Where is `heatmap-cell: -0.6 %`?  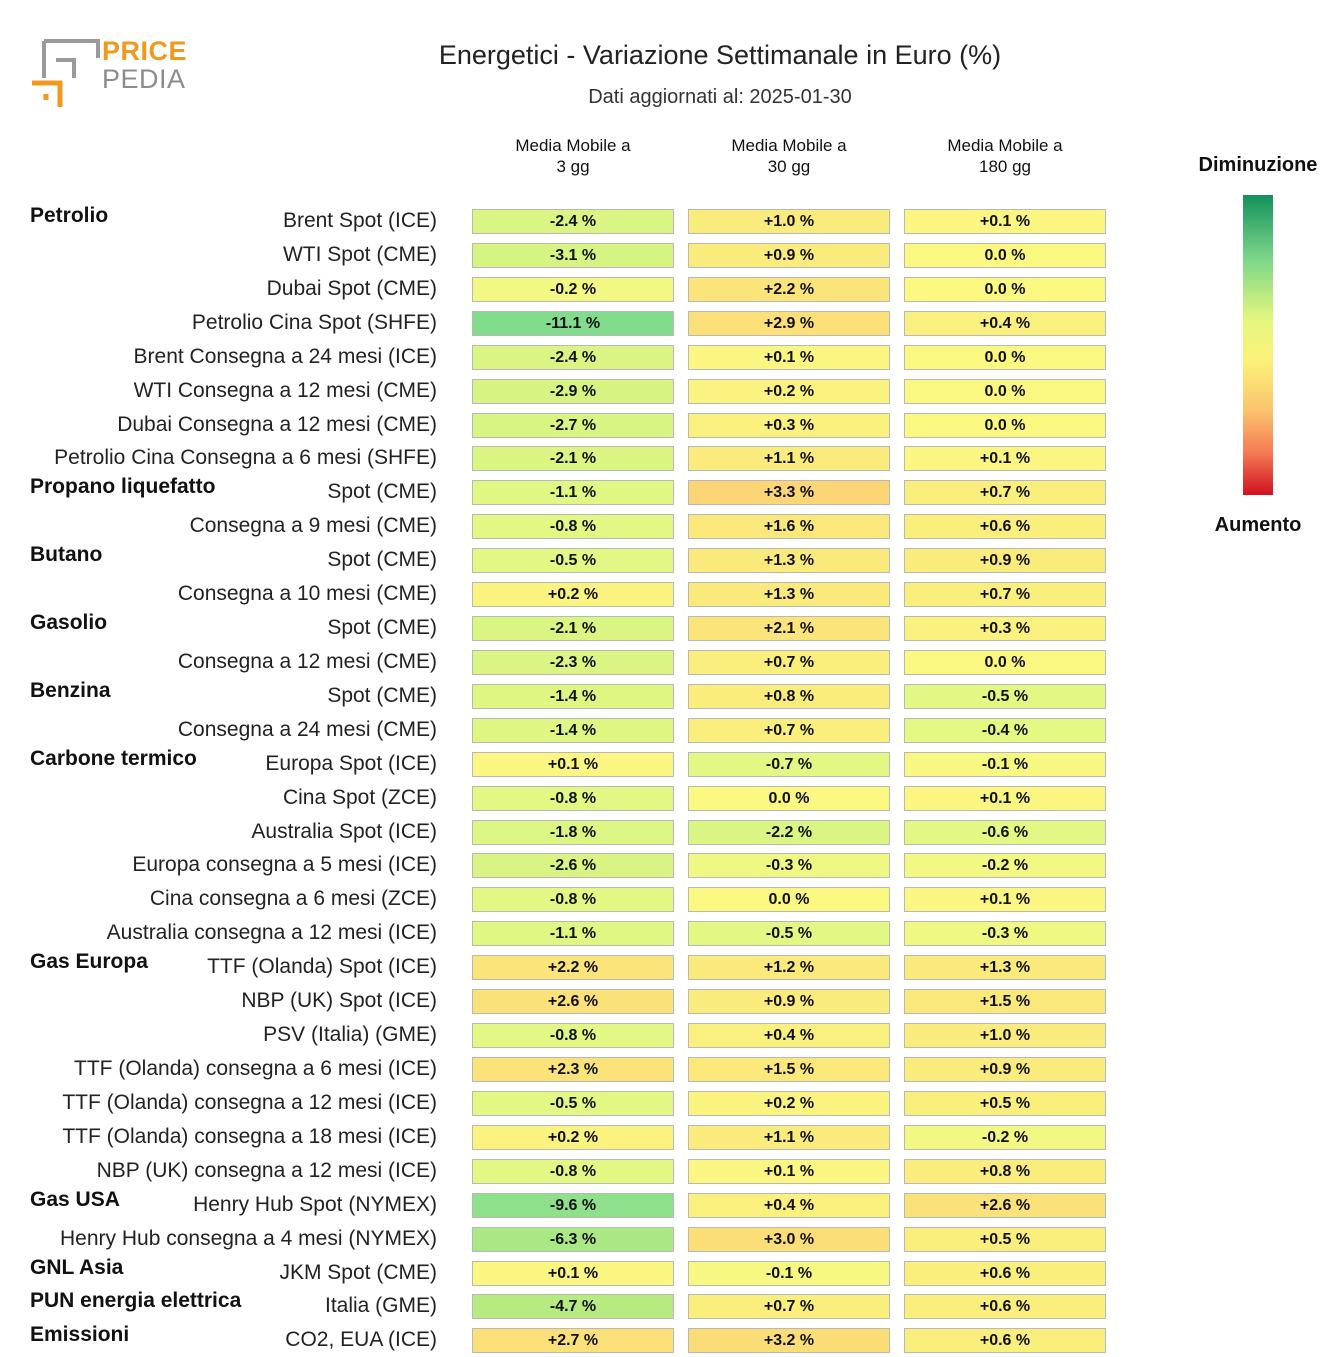 heatmap-cell: -0.6 % is located at coordinates (1005, 832).